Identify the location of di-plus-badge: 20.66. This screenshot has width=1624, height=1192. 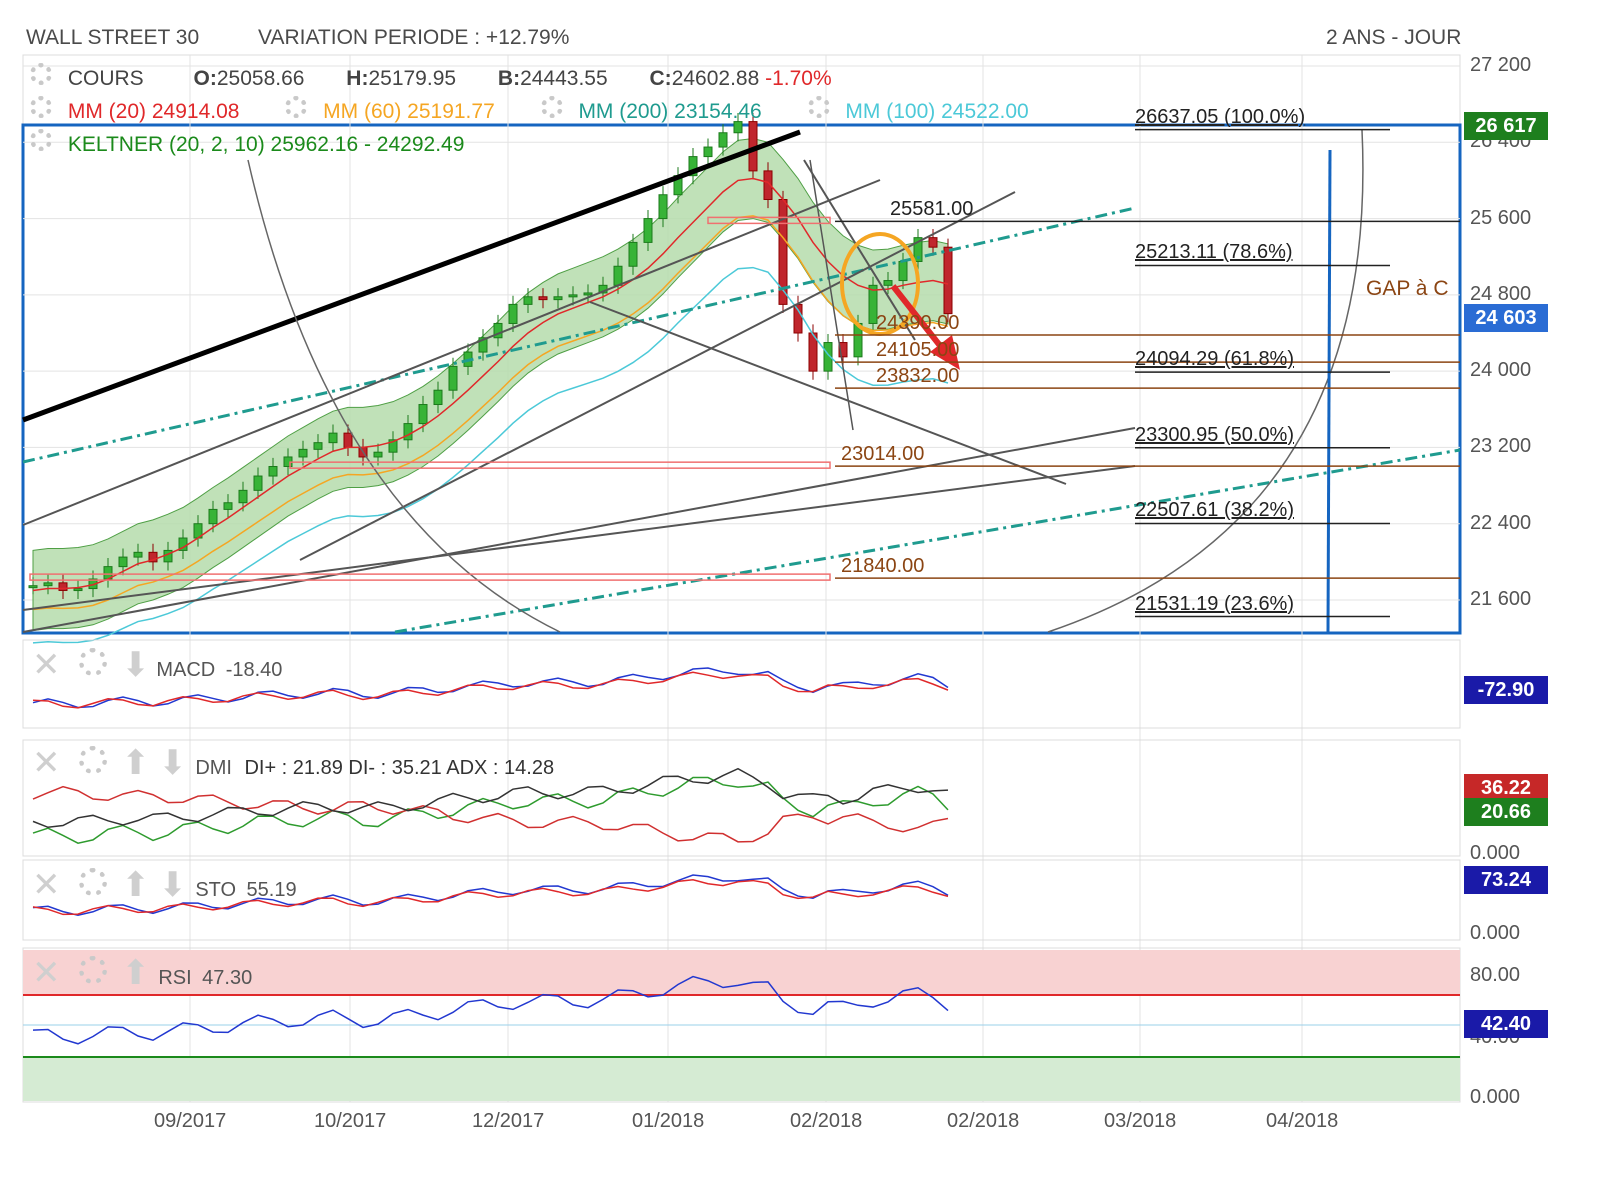
(1506, 812).